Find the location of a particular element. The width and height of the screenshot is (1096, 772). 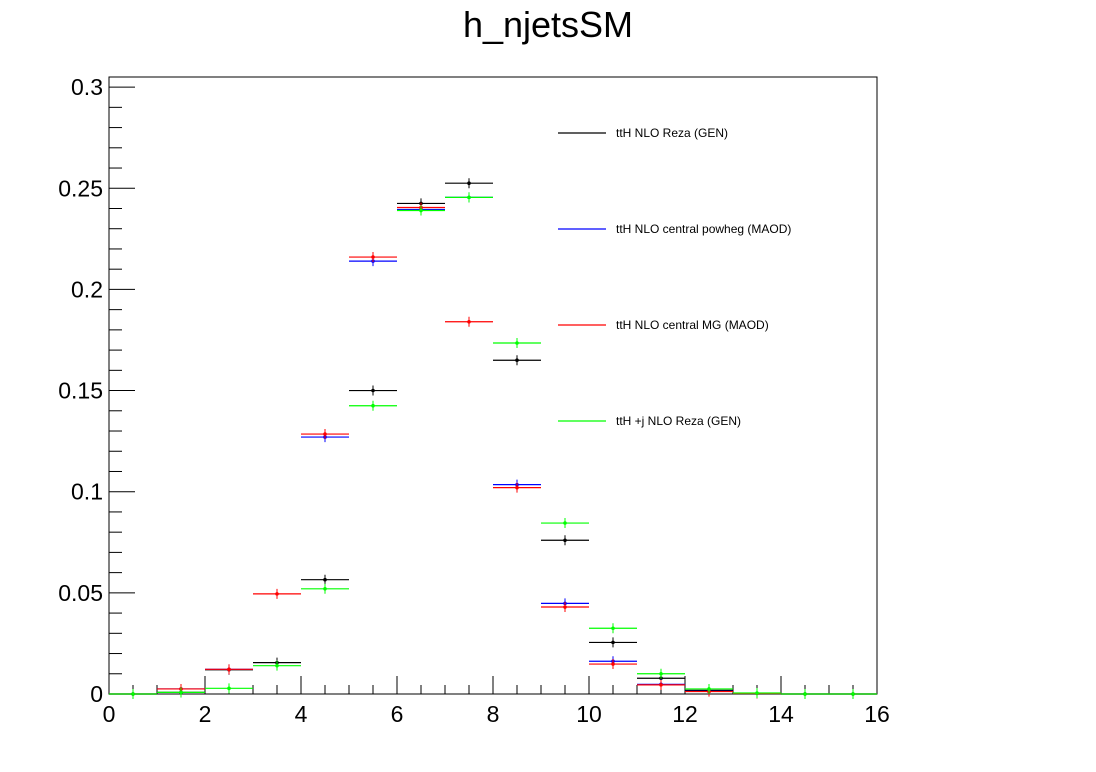

y-tick-label: 0.2 is located at coordinates (87, 289).